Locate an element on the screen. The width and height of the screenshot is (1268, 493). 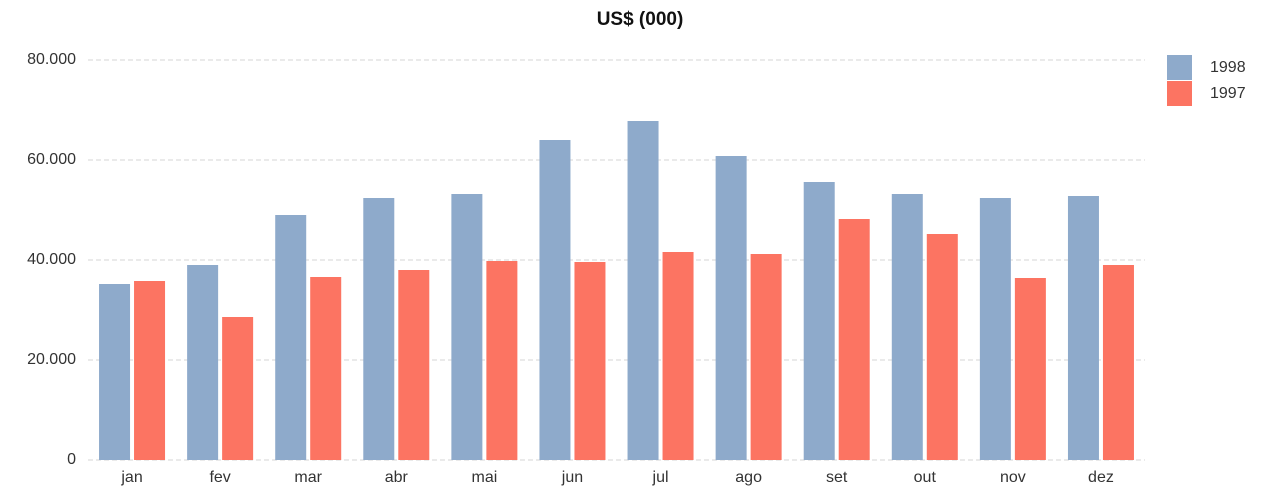
x-tick-label: jul is located at coordinates (660, 477).